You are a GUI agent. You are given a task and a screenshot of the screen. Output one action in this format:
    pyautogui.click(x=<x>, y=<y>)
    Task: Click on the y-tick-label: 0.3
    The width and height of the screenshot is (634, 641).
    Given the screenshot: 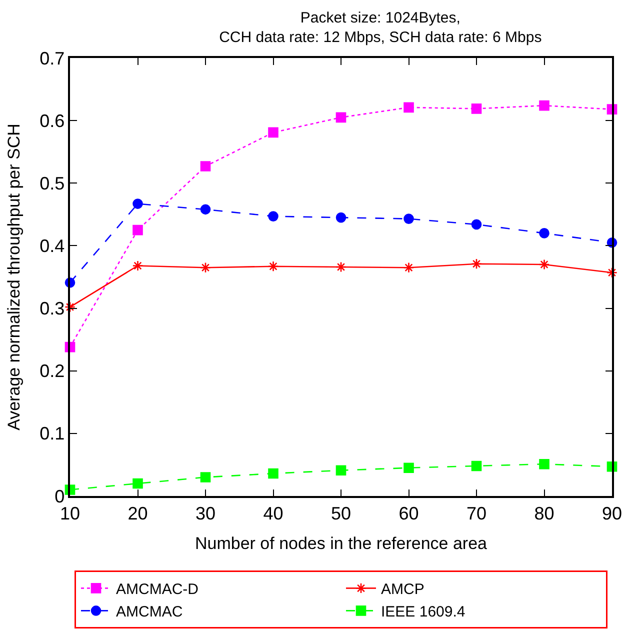 What is the action you would take?
    pyautogui.click(x=52, y=308)
    